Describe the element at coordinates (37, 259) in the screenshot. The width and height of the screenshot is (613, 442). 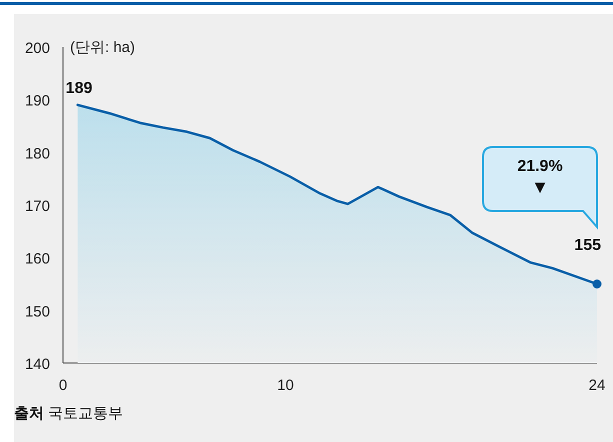
I see `y-tick-label: 160` at that location.